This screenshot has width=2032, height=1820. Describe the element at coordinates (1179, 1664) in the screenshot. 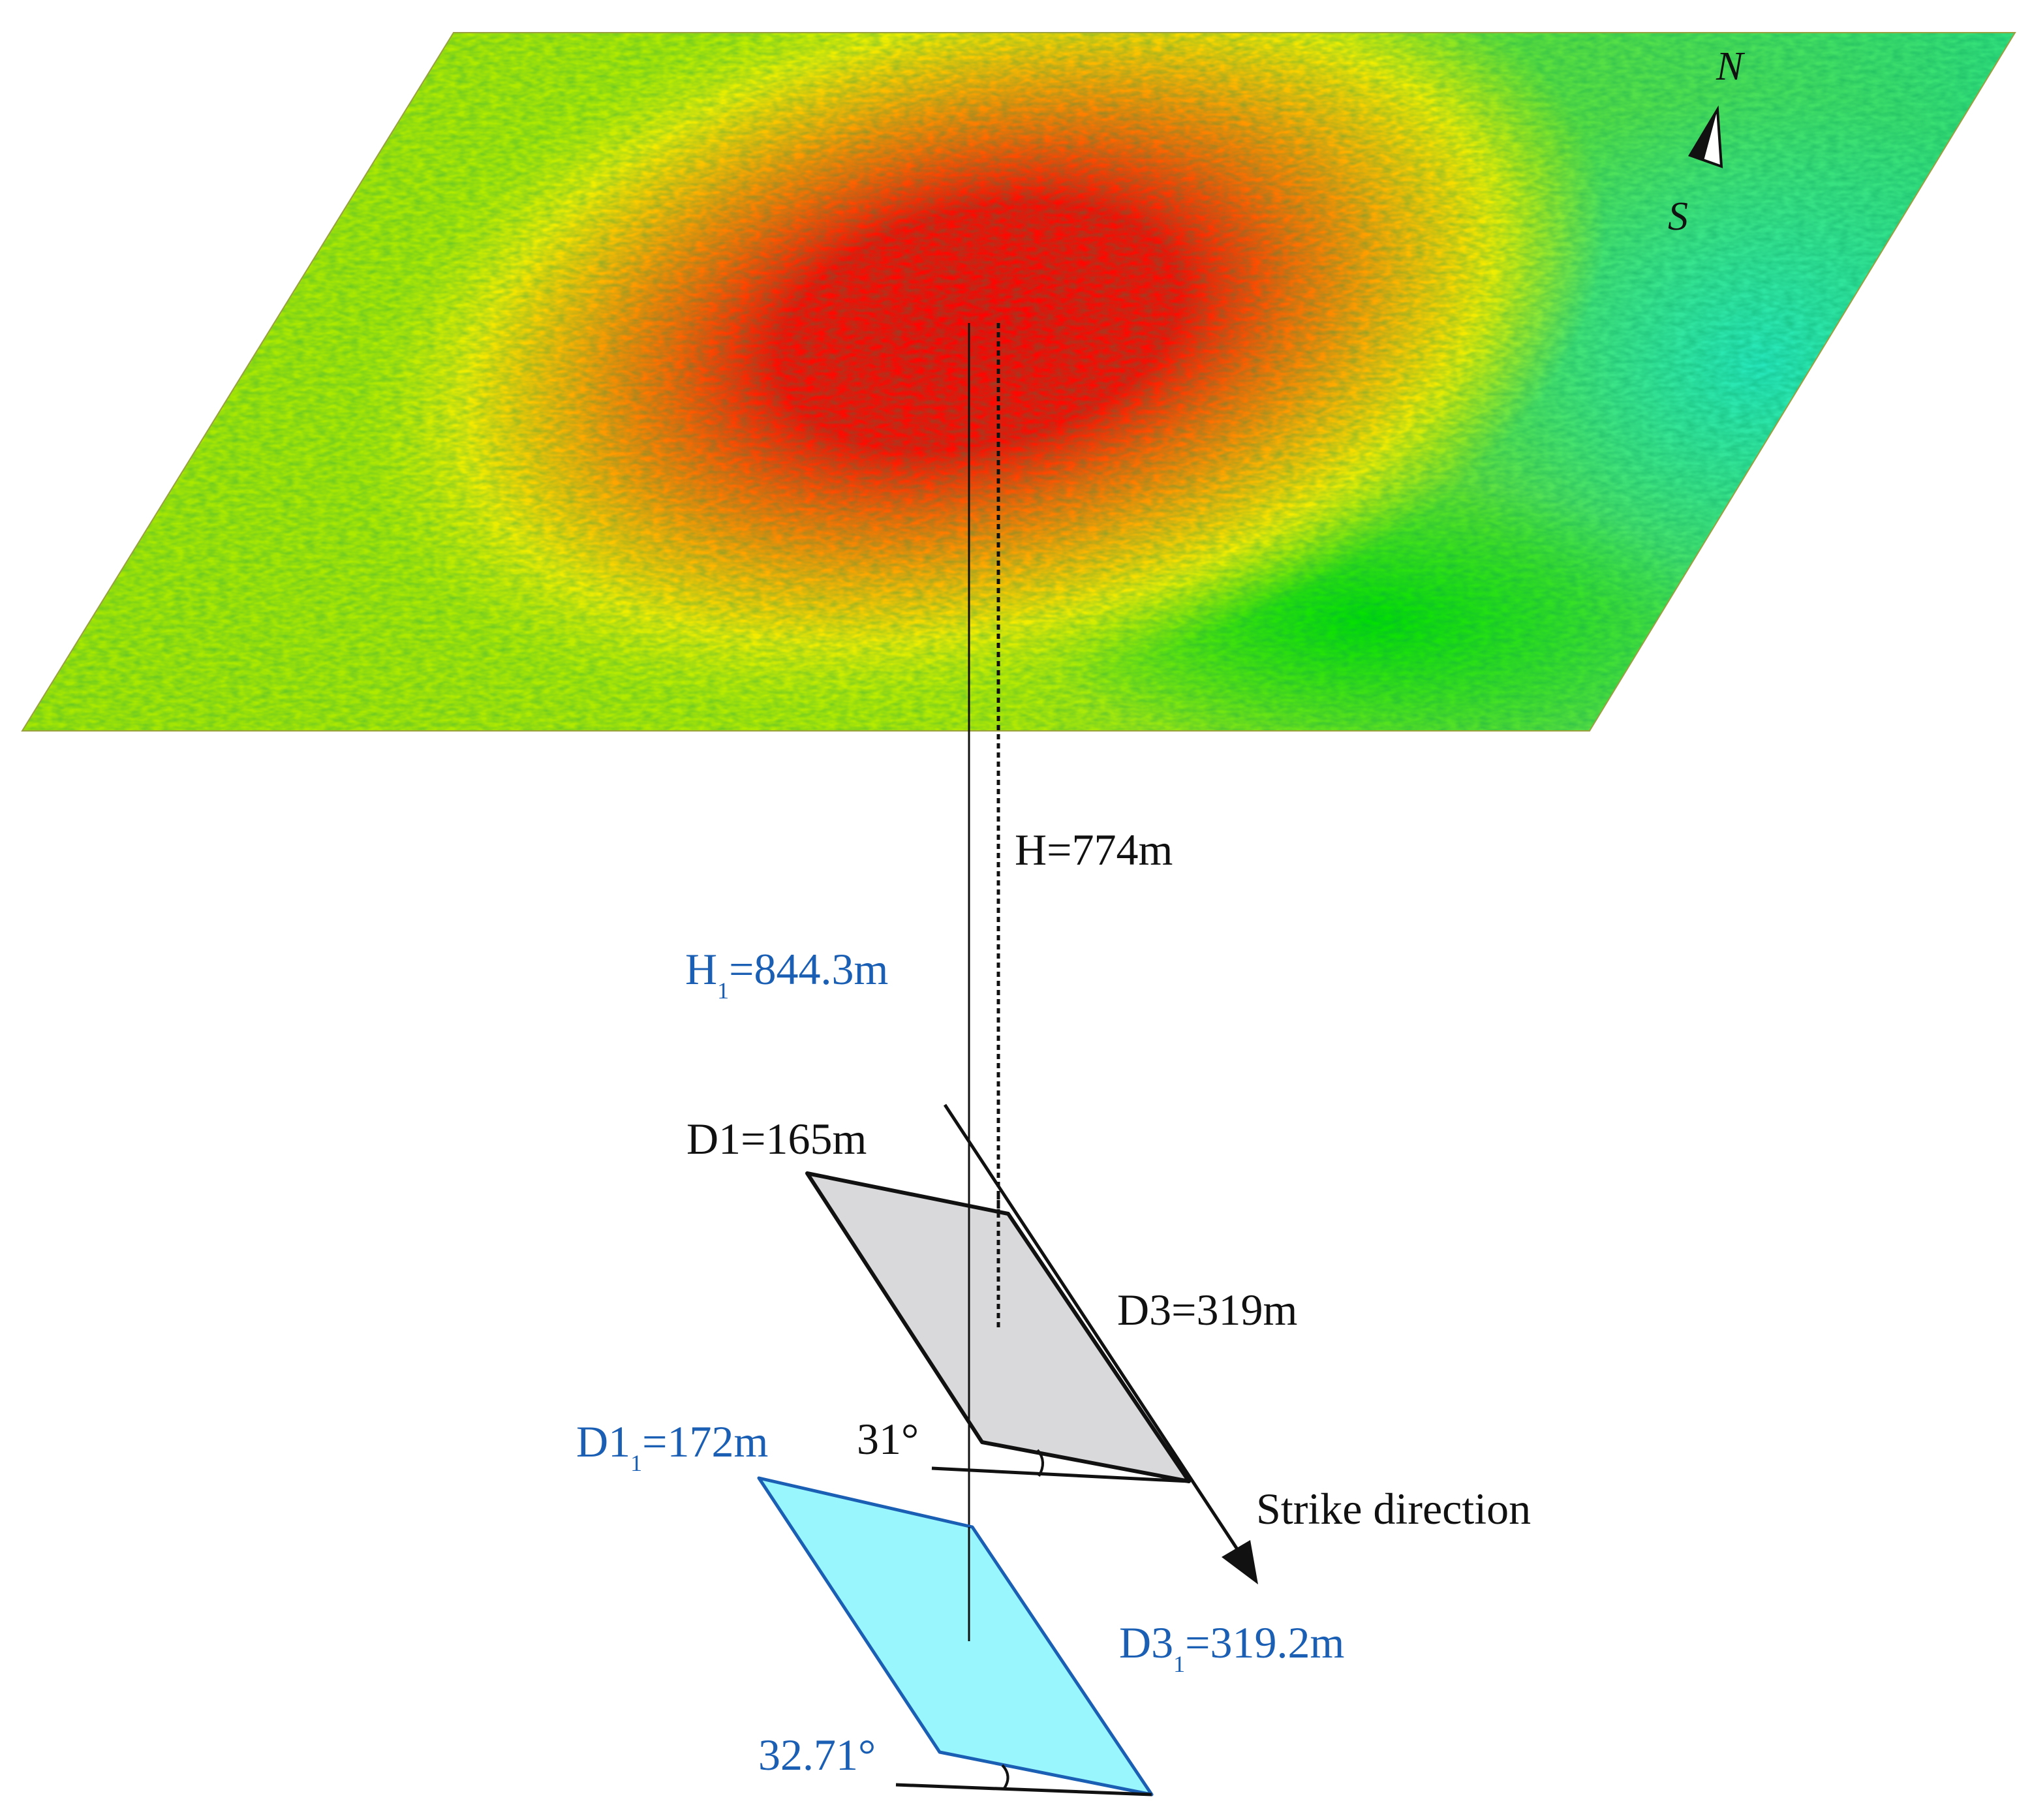

I see `label-d3-1-sub: 1` at that location.